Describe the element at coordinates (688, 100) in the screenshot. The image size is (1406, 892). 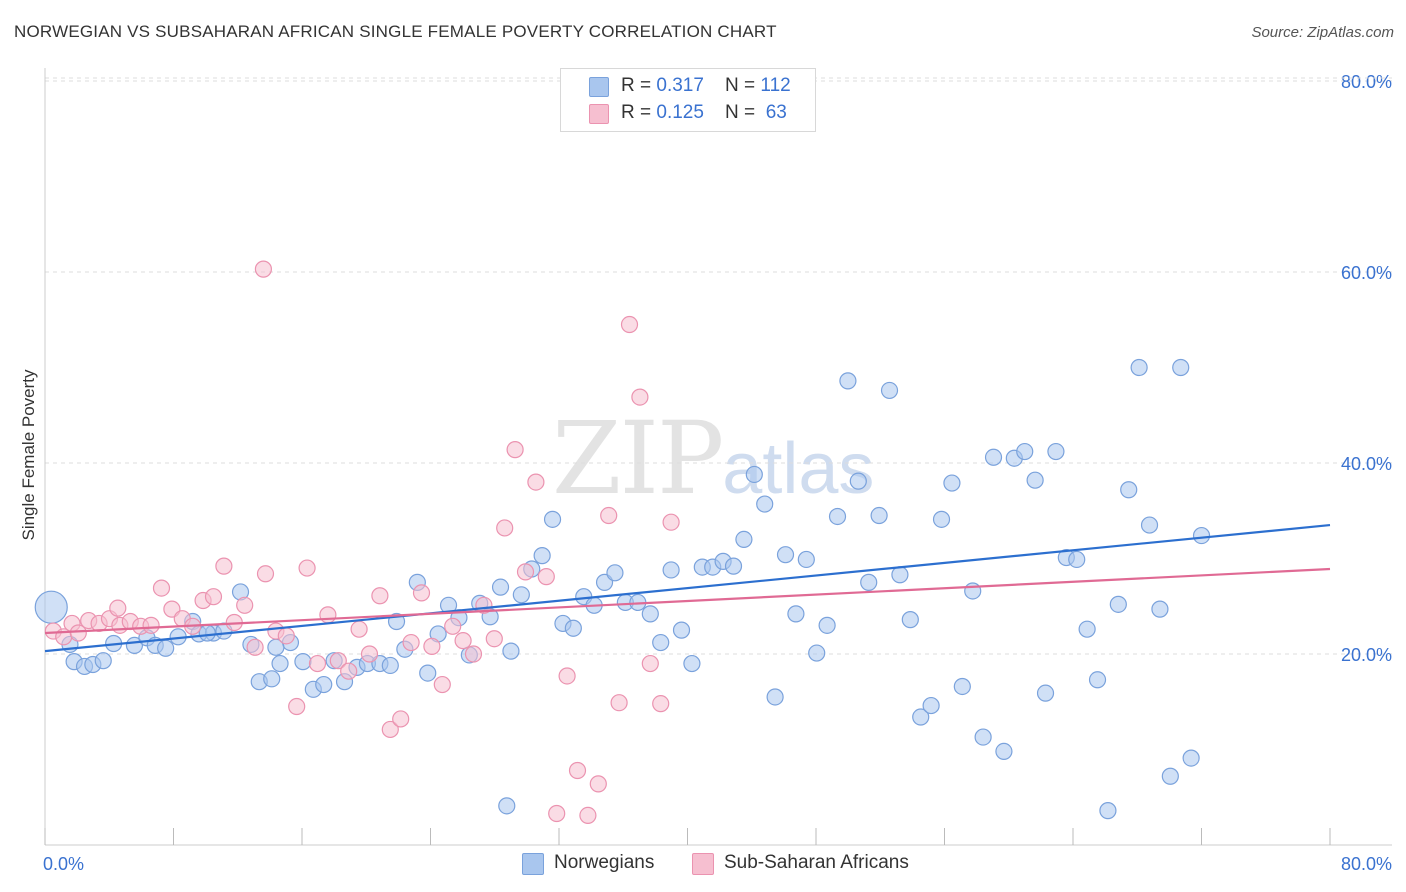
I see `legend: R = 0.317 N = 112 R = 0.125 N = 63` at that location.